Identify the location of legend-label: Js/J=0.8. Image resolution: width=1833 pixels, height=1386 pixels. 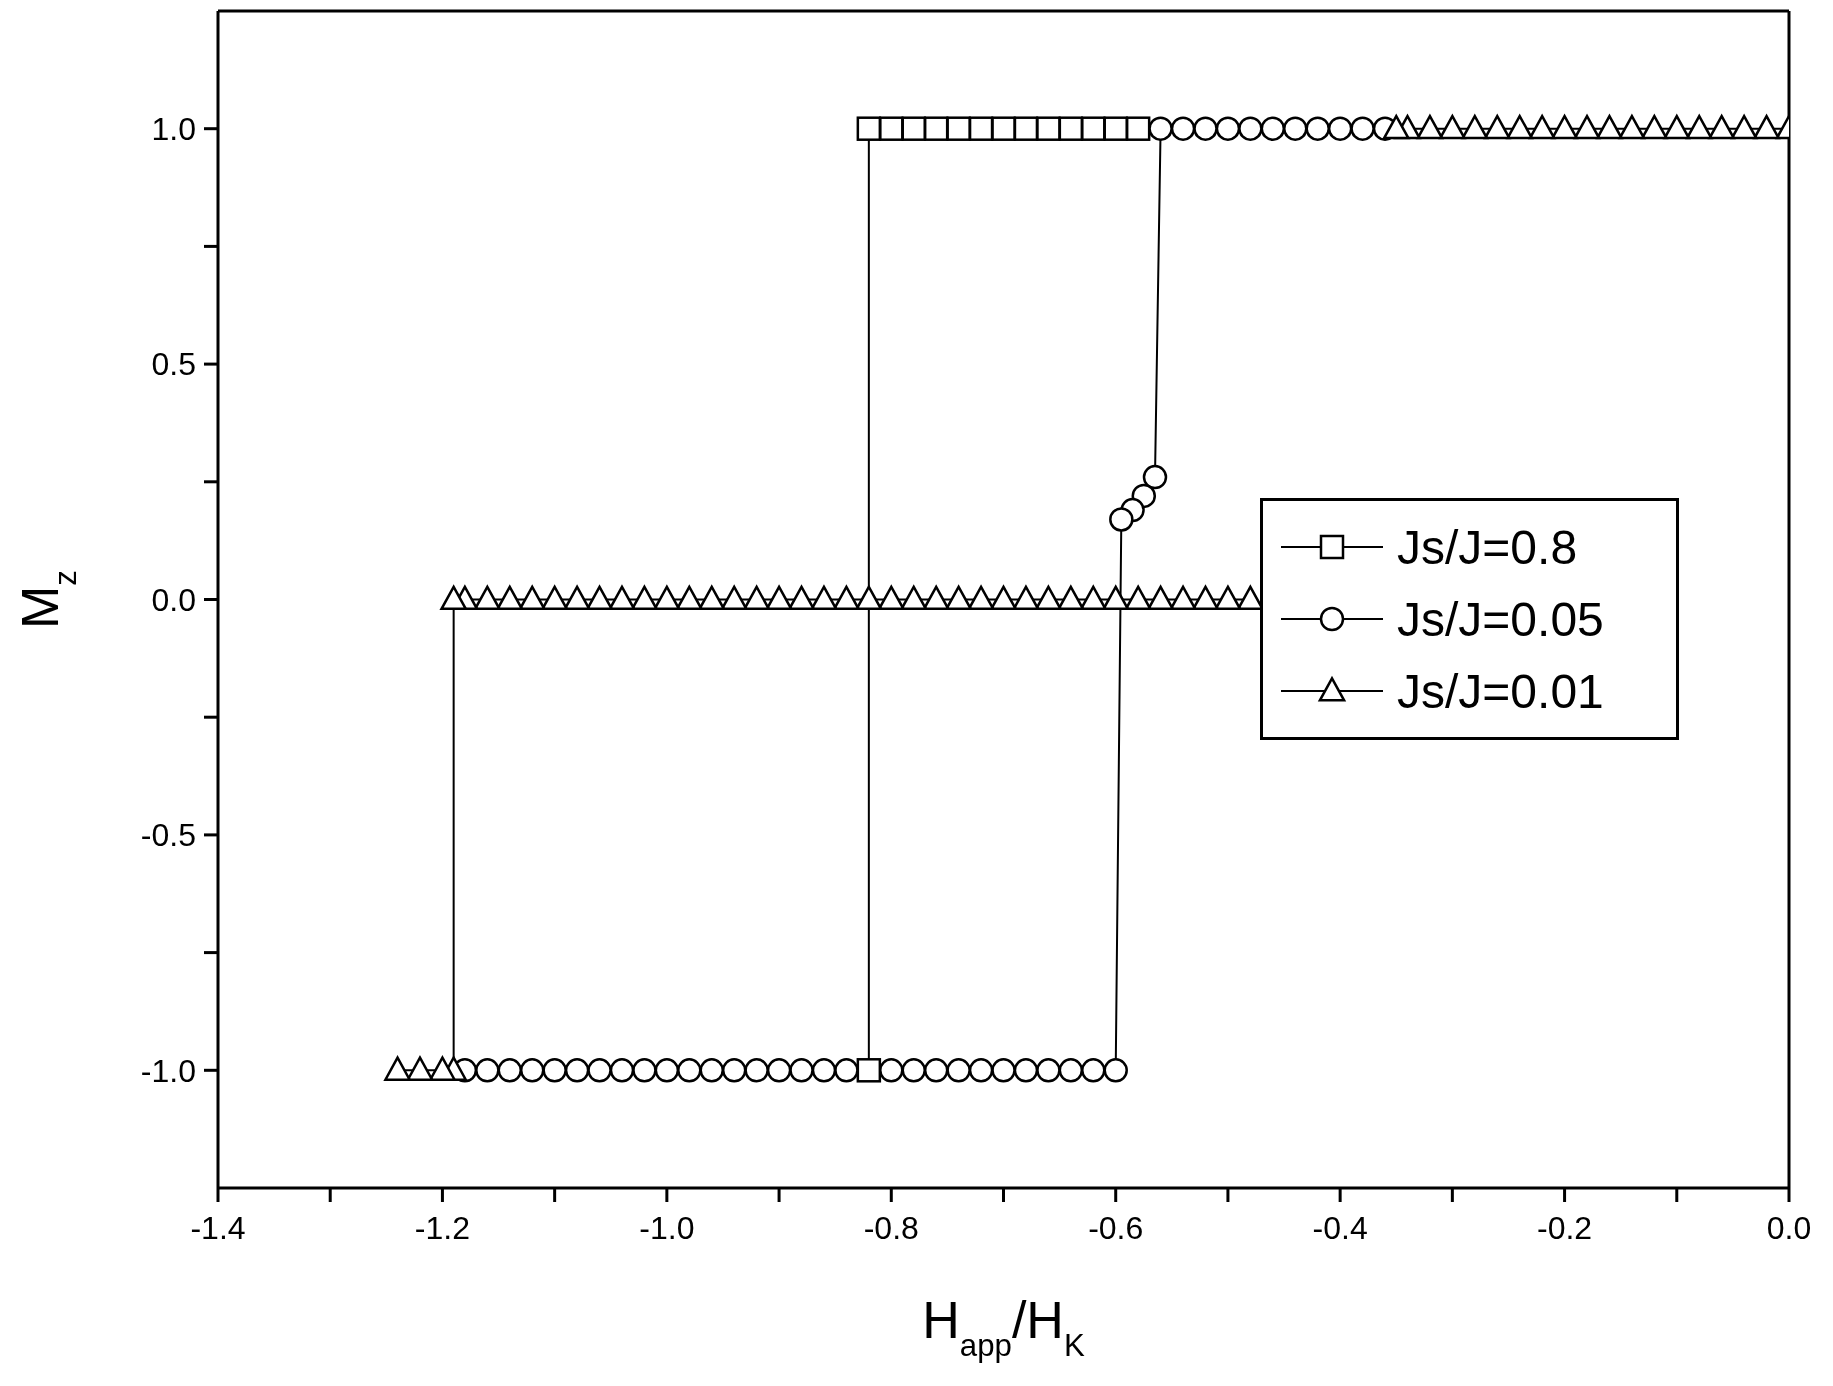
(1487, 547).